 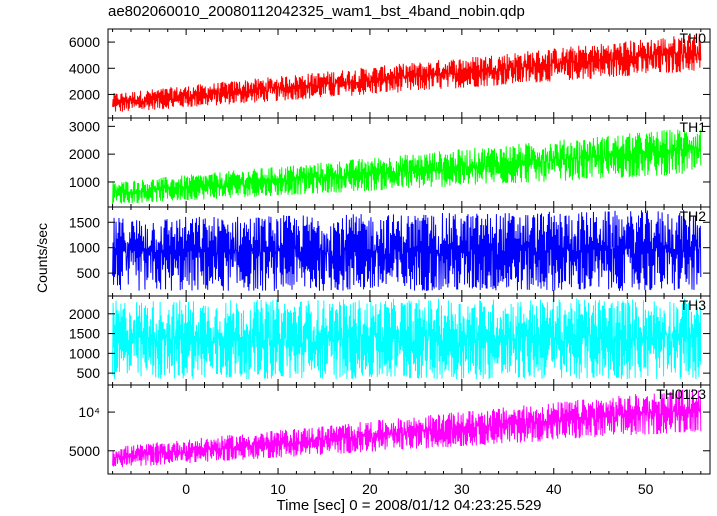 What do you see at coordinates (693, 305) in the screenshot?
I see `panel-label: TH3` at bounding box center [693, 305].